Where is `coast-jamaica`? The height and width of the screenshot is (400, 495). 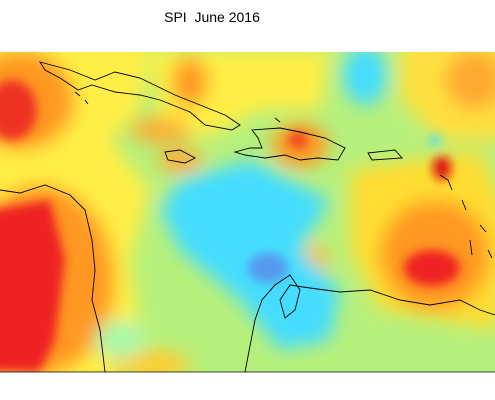
coast-jamaica is located at coordinates (180, 156).